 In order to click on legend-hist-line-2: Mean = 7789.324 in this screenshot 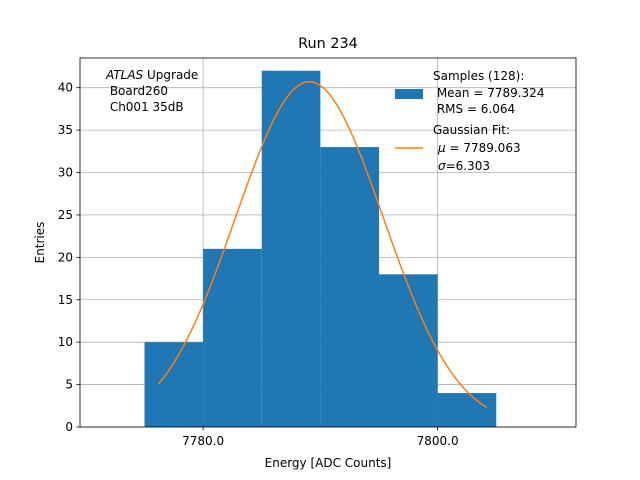, I will do `click(488, 93)`.